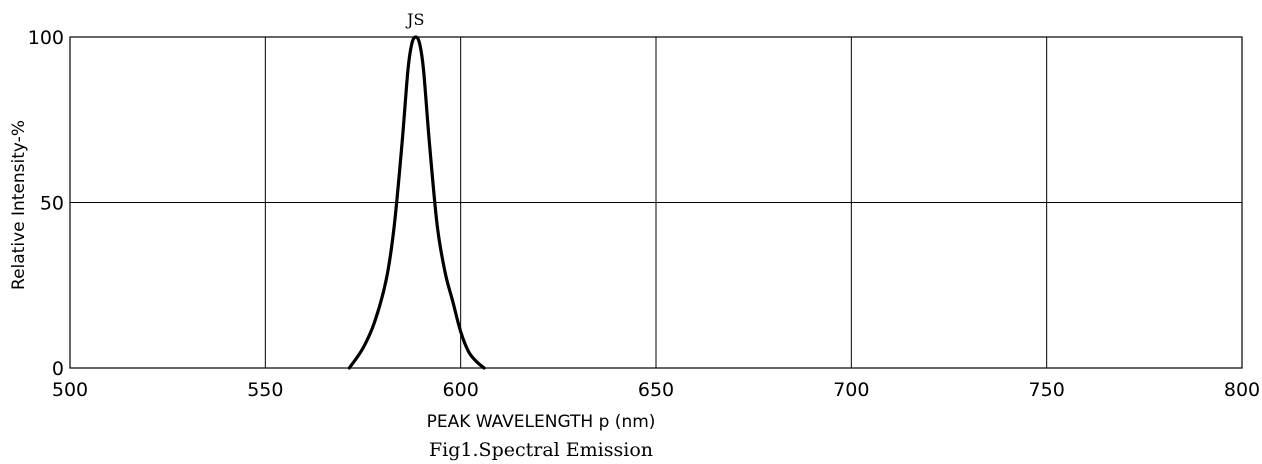 Image resolution: width=1262 pixels, height=464 pixels. I want to click on x-axis-ticks: 500 550 600 650 700 750 800, so click(656, 390).